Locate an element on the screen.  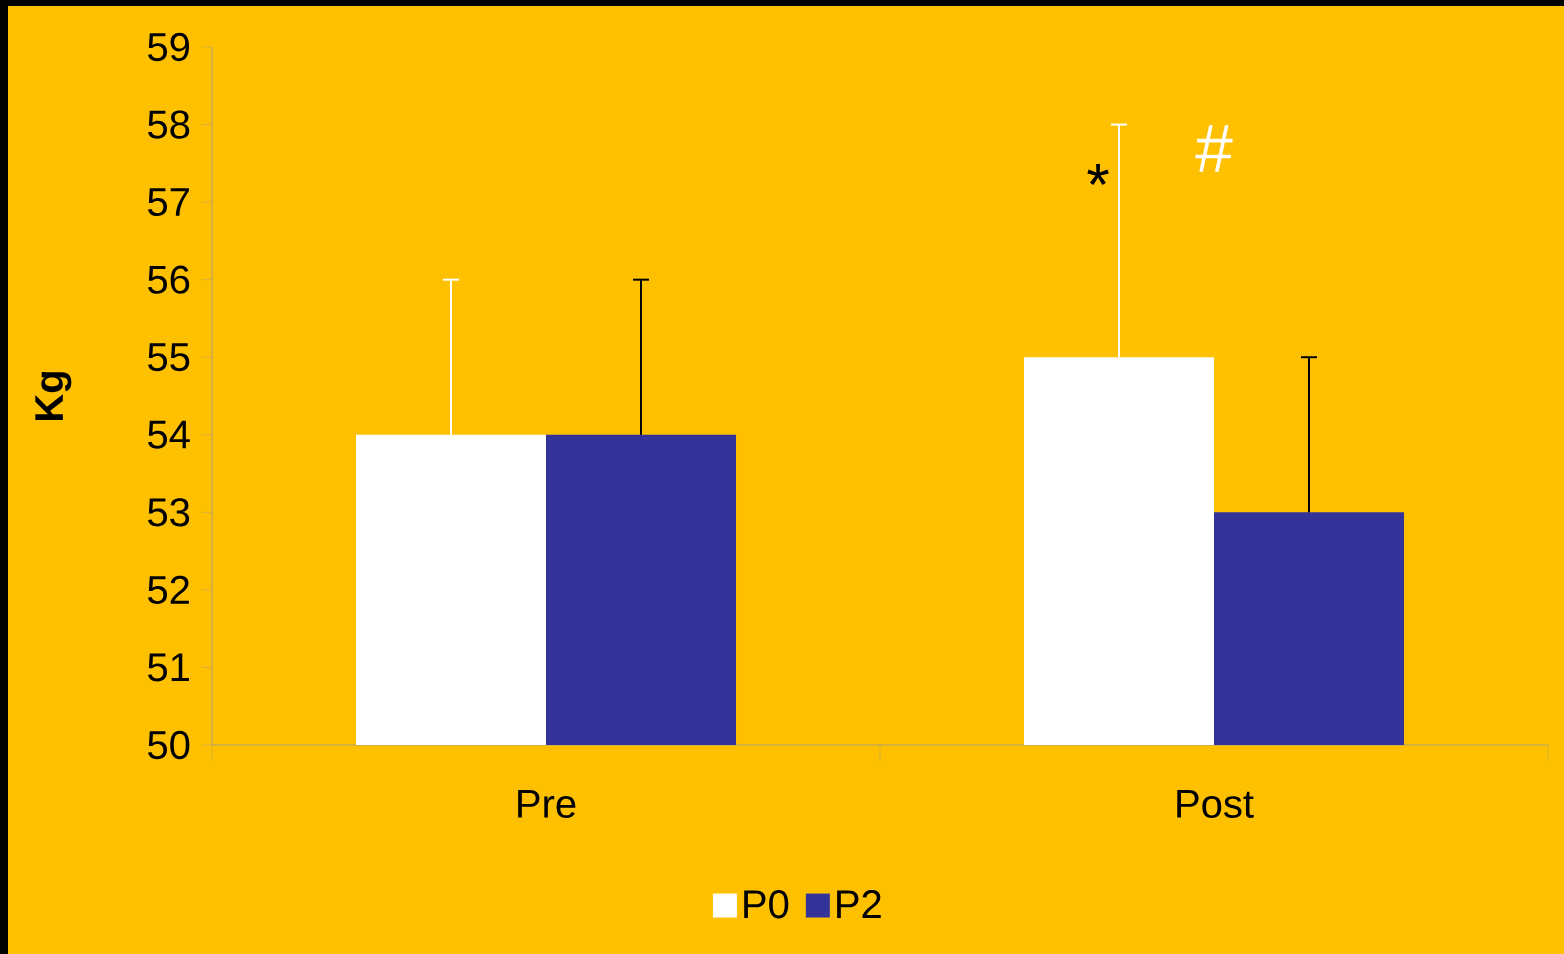
y-tick-label: 59 is located at coordinates (169, 47).